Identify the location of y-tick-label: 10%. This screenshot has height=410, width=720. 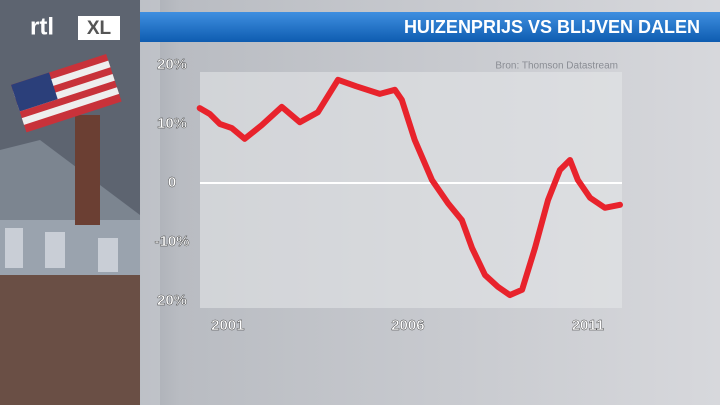
(172, 123).